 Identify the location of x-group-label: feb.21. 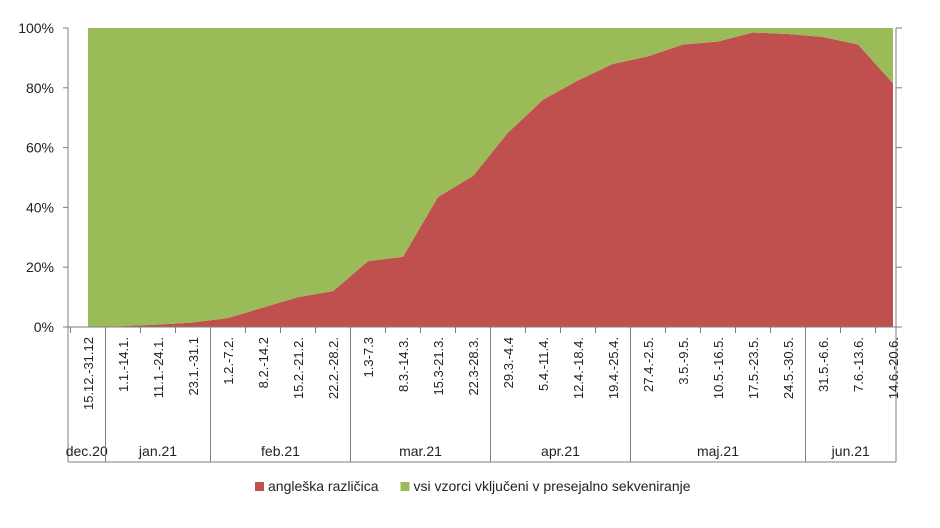
(280, 451).